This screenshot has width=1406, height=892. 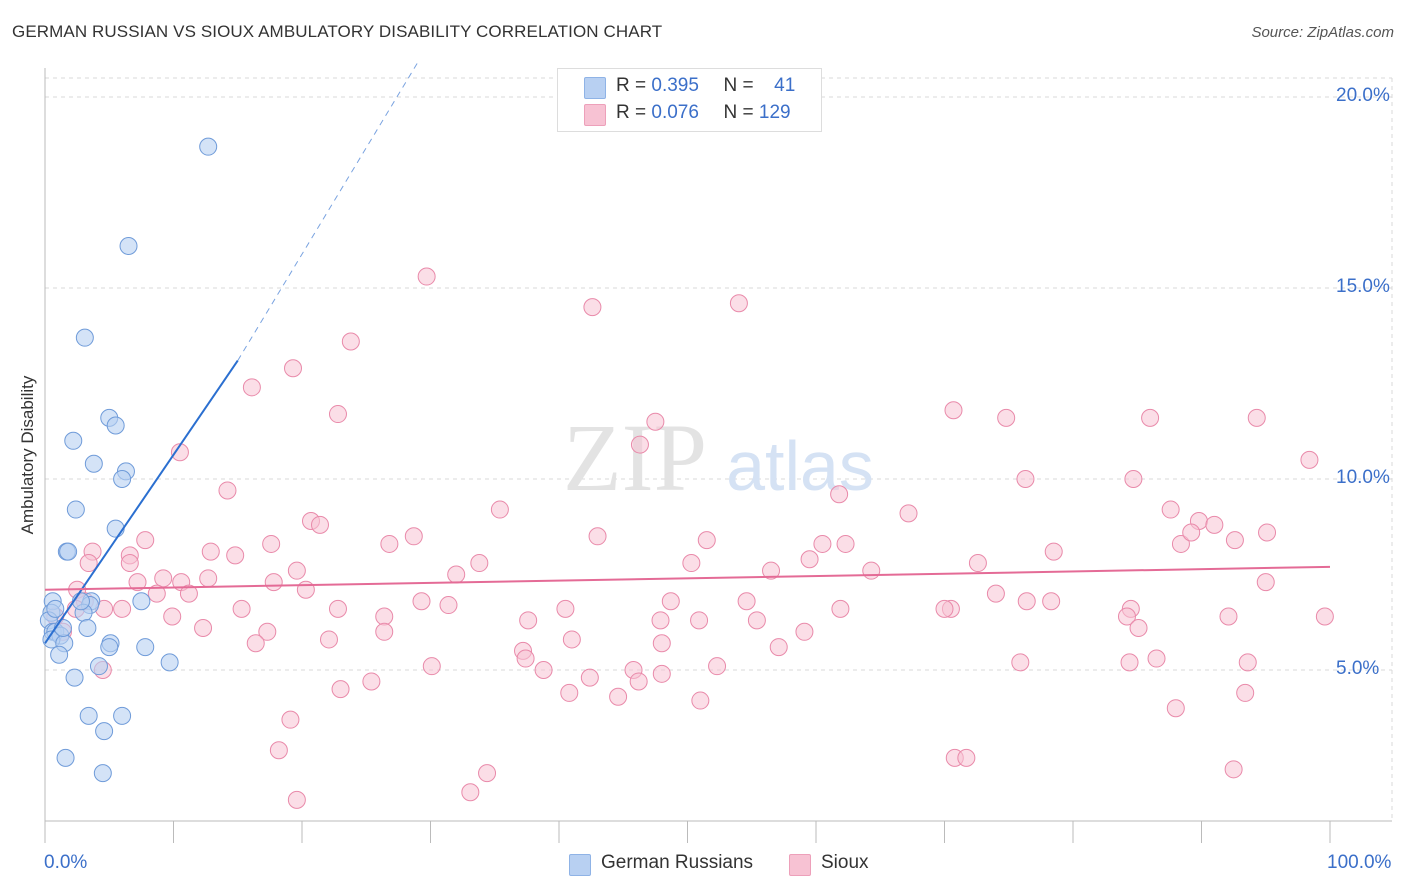 I want to click on source-label: Source: ZipAtlas.com, so click(x=1322, y=32).